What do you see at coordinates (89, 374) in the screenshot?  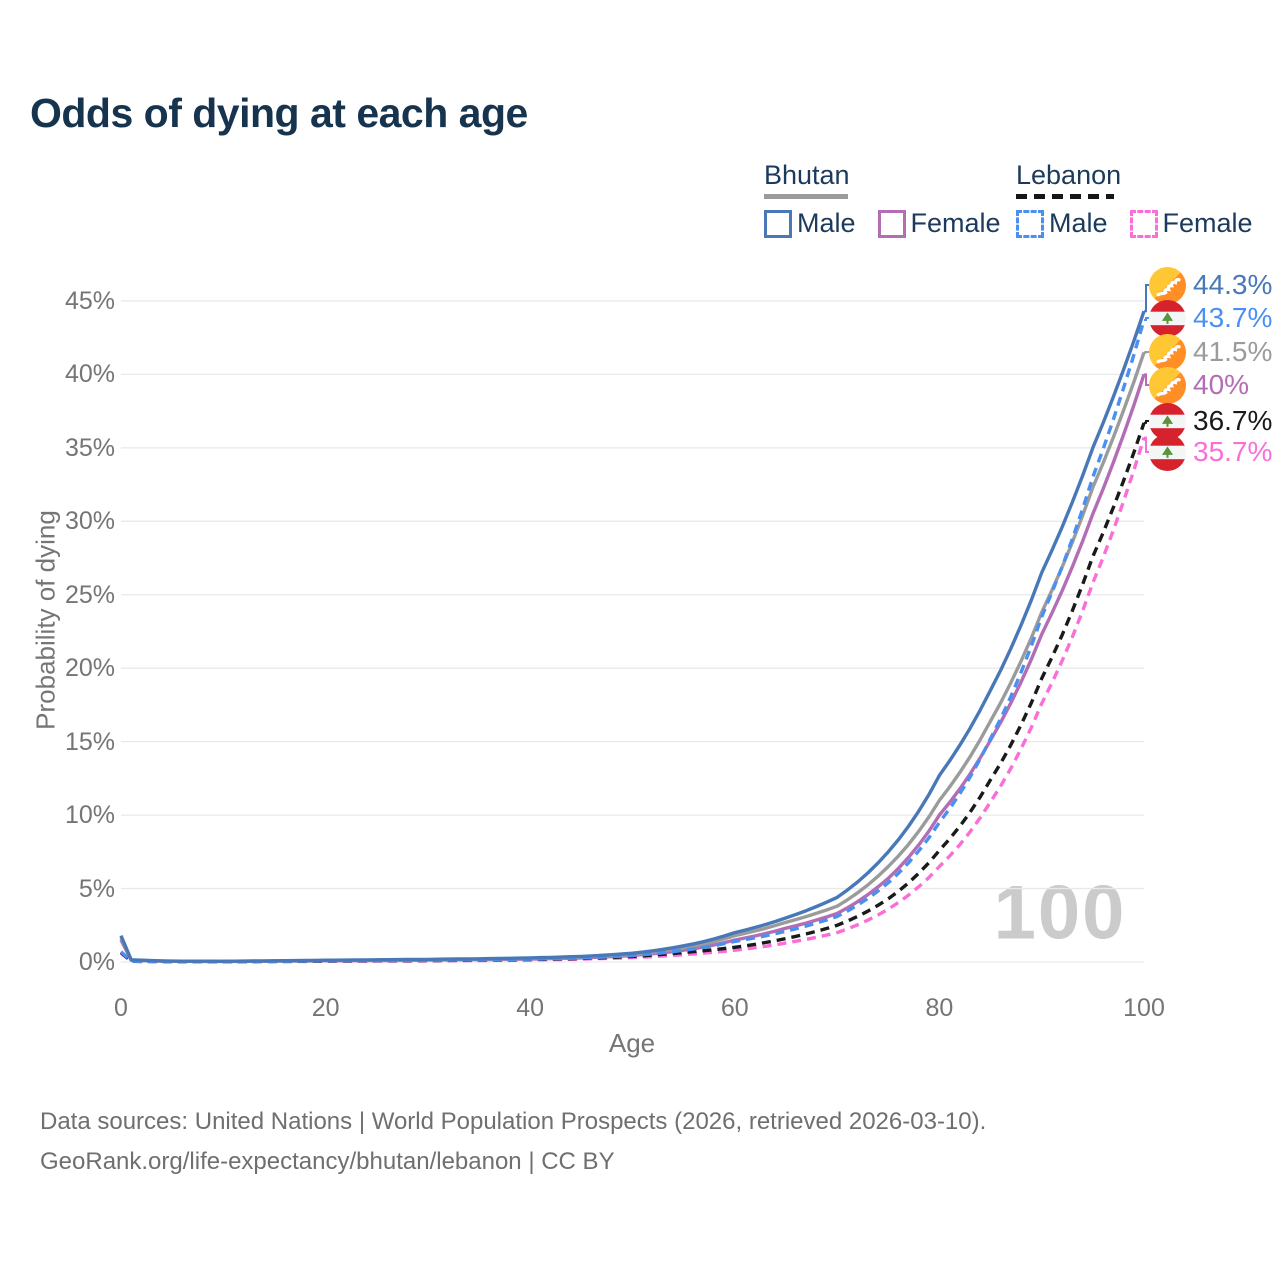 I see `y-tick-label-40: 40%` at bounding box center [89, 374].